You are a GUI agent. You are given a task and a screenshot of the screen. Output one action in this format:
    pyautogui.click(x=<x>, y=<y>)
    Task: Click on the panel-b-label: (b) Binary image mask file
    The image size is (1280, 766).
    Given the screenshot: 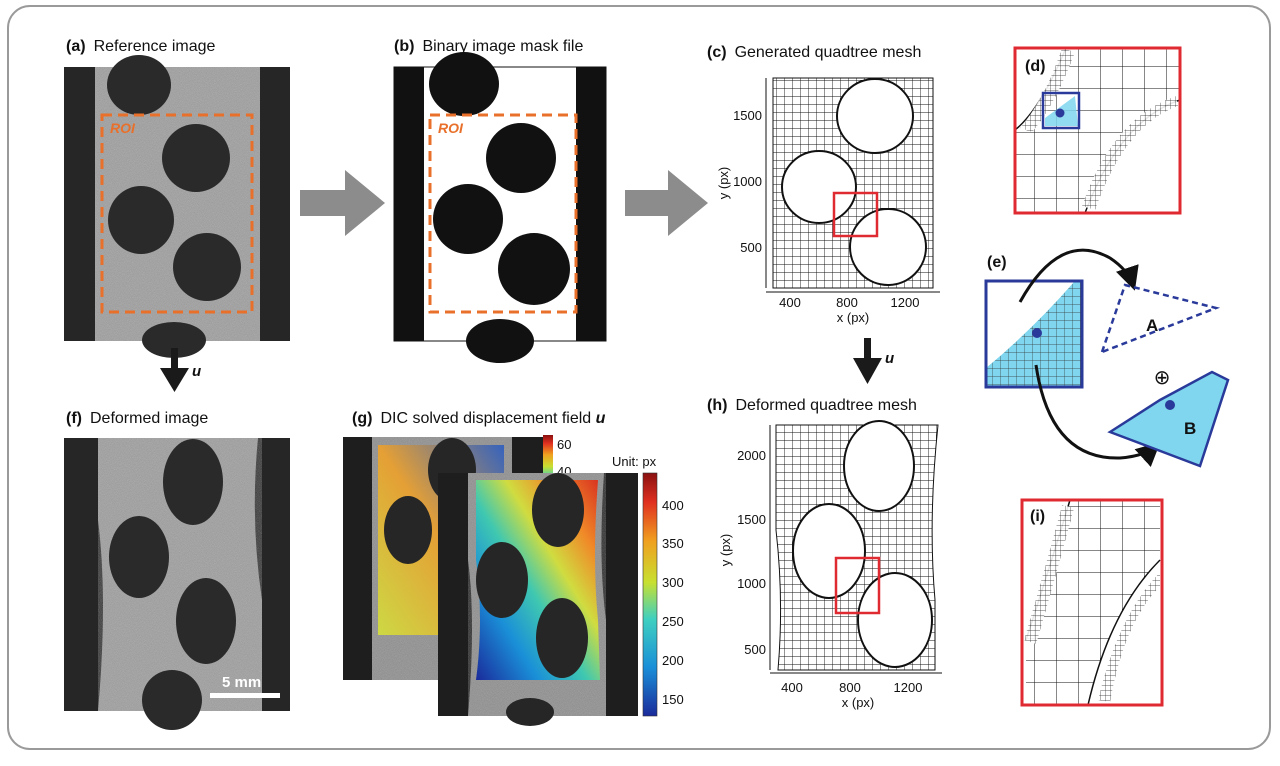 What is the action you would take?
    pyautogui.click(x=488, y=47)
    